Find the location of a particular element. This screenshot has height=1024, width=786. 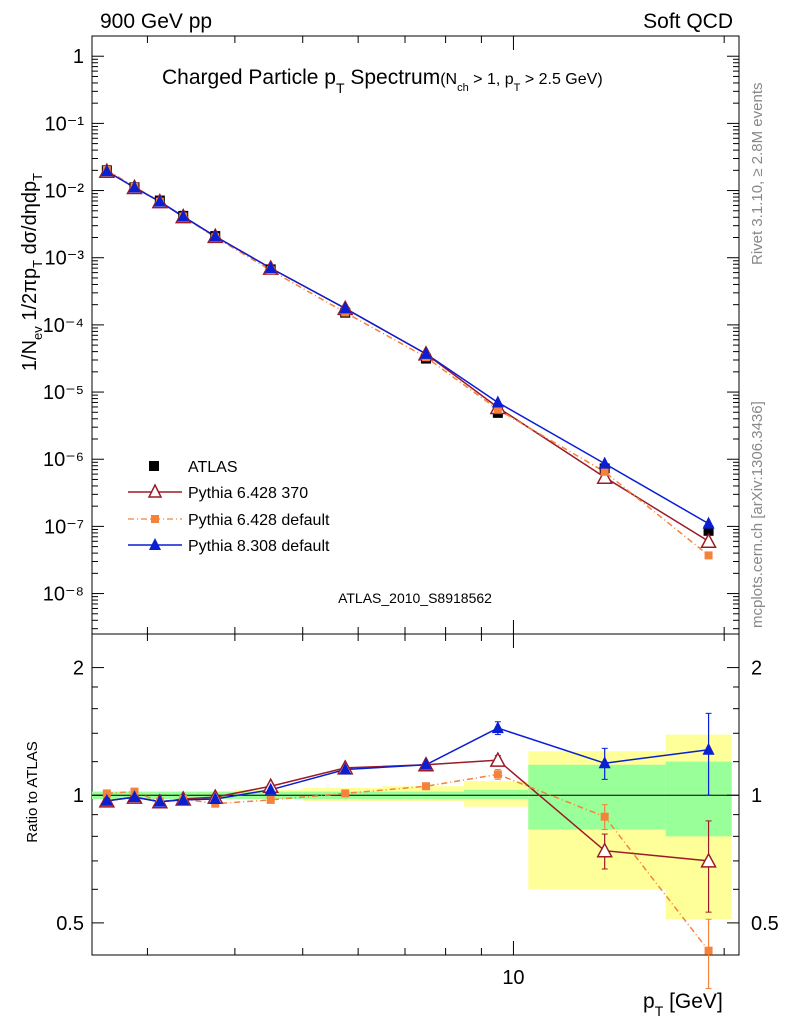

y-tick-label: 10⁻³ is located at coordinates (65, 259).